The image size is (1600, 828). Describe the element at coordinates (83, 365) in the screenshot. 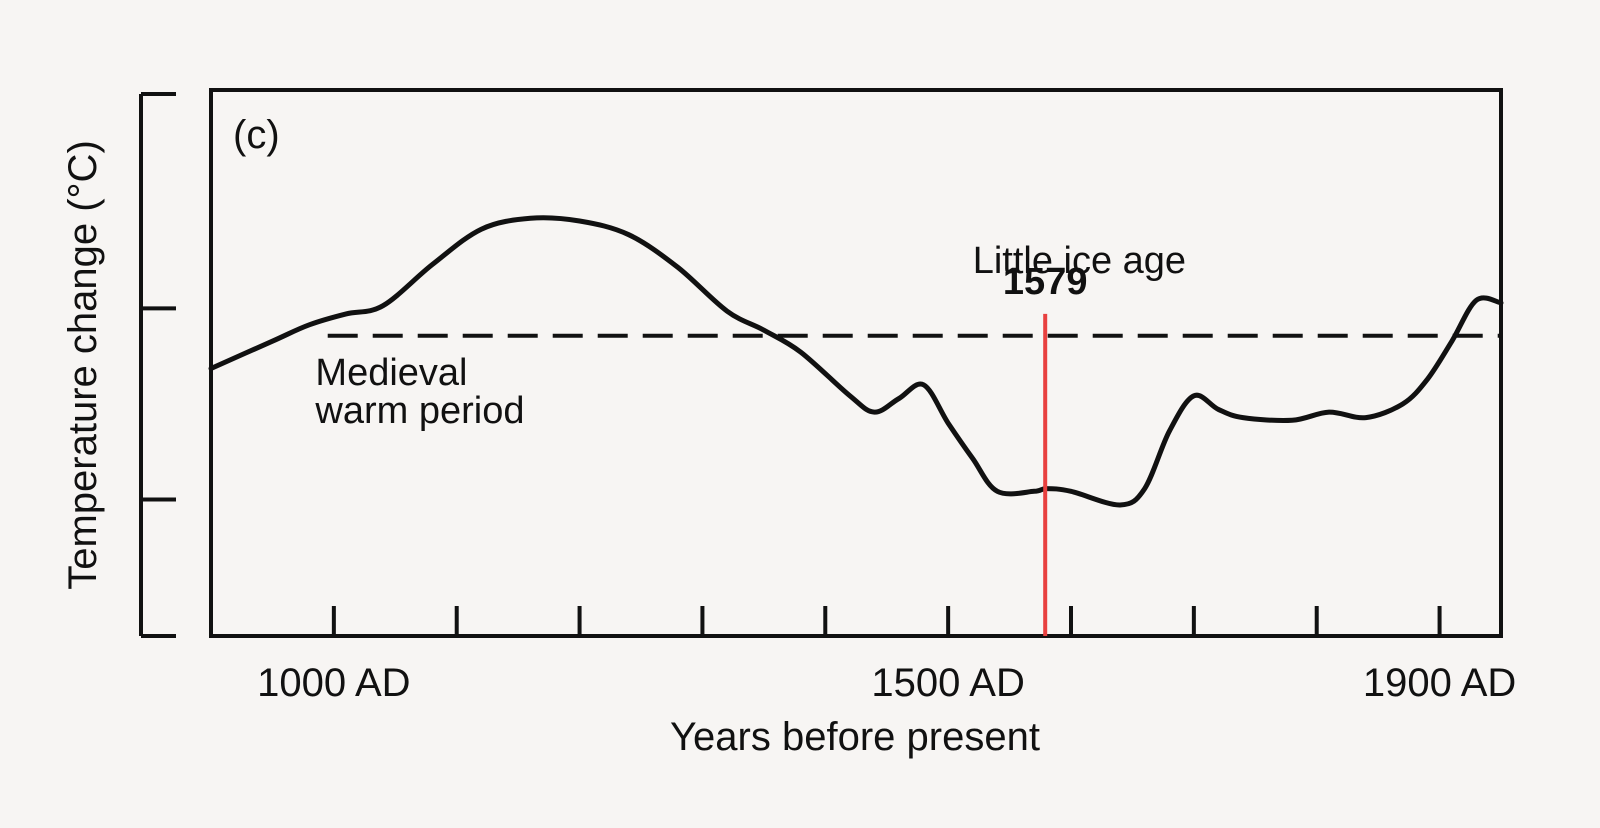

I see `y-axis-title: Temperature change (°C)` at that location.